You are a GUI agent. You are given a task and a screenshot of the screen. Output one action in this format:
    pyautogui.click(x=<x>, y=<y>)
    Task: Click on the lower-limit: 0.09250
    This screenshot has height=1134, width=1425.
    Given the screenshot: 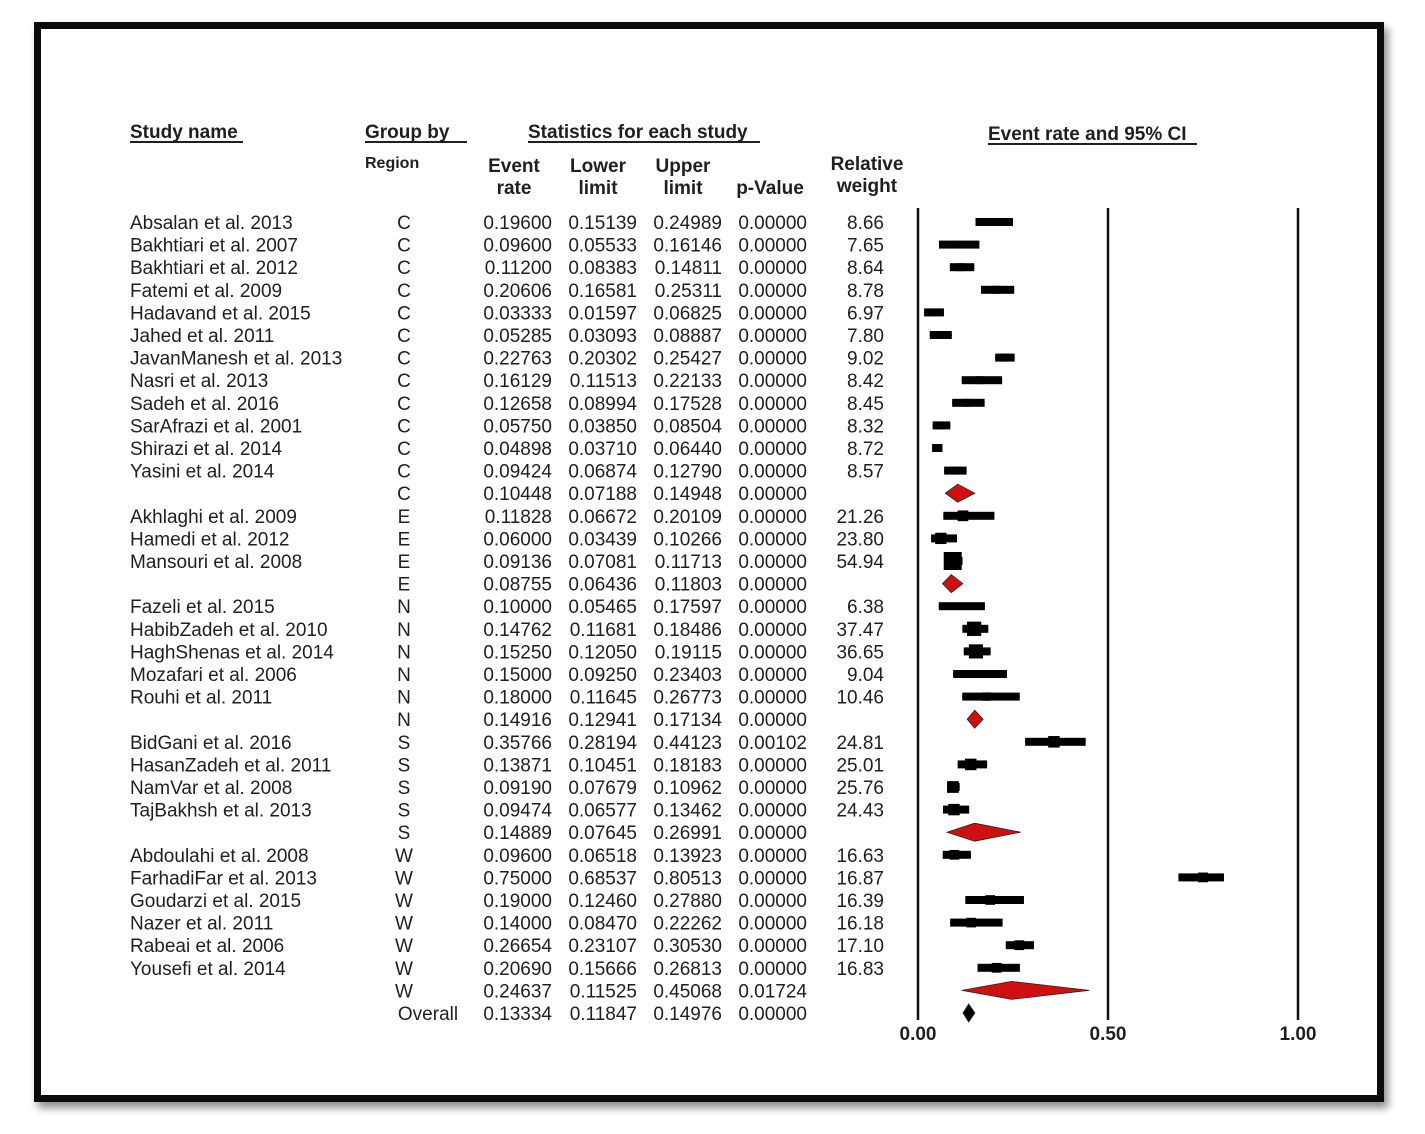 What is the action you would take?
    pyautogui.click(x=602, y=675)
    